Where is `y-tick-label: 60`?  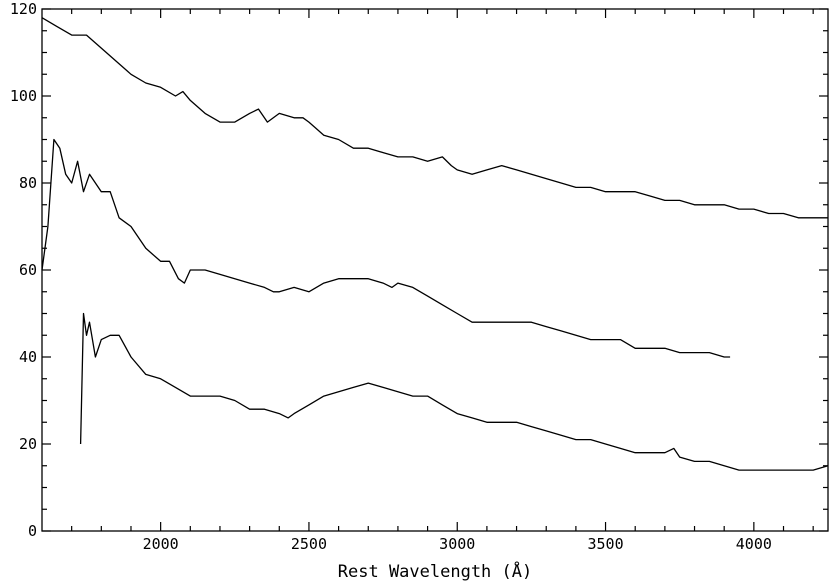
y-tick-label: 60 is located at coordinates (28, 270).